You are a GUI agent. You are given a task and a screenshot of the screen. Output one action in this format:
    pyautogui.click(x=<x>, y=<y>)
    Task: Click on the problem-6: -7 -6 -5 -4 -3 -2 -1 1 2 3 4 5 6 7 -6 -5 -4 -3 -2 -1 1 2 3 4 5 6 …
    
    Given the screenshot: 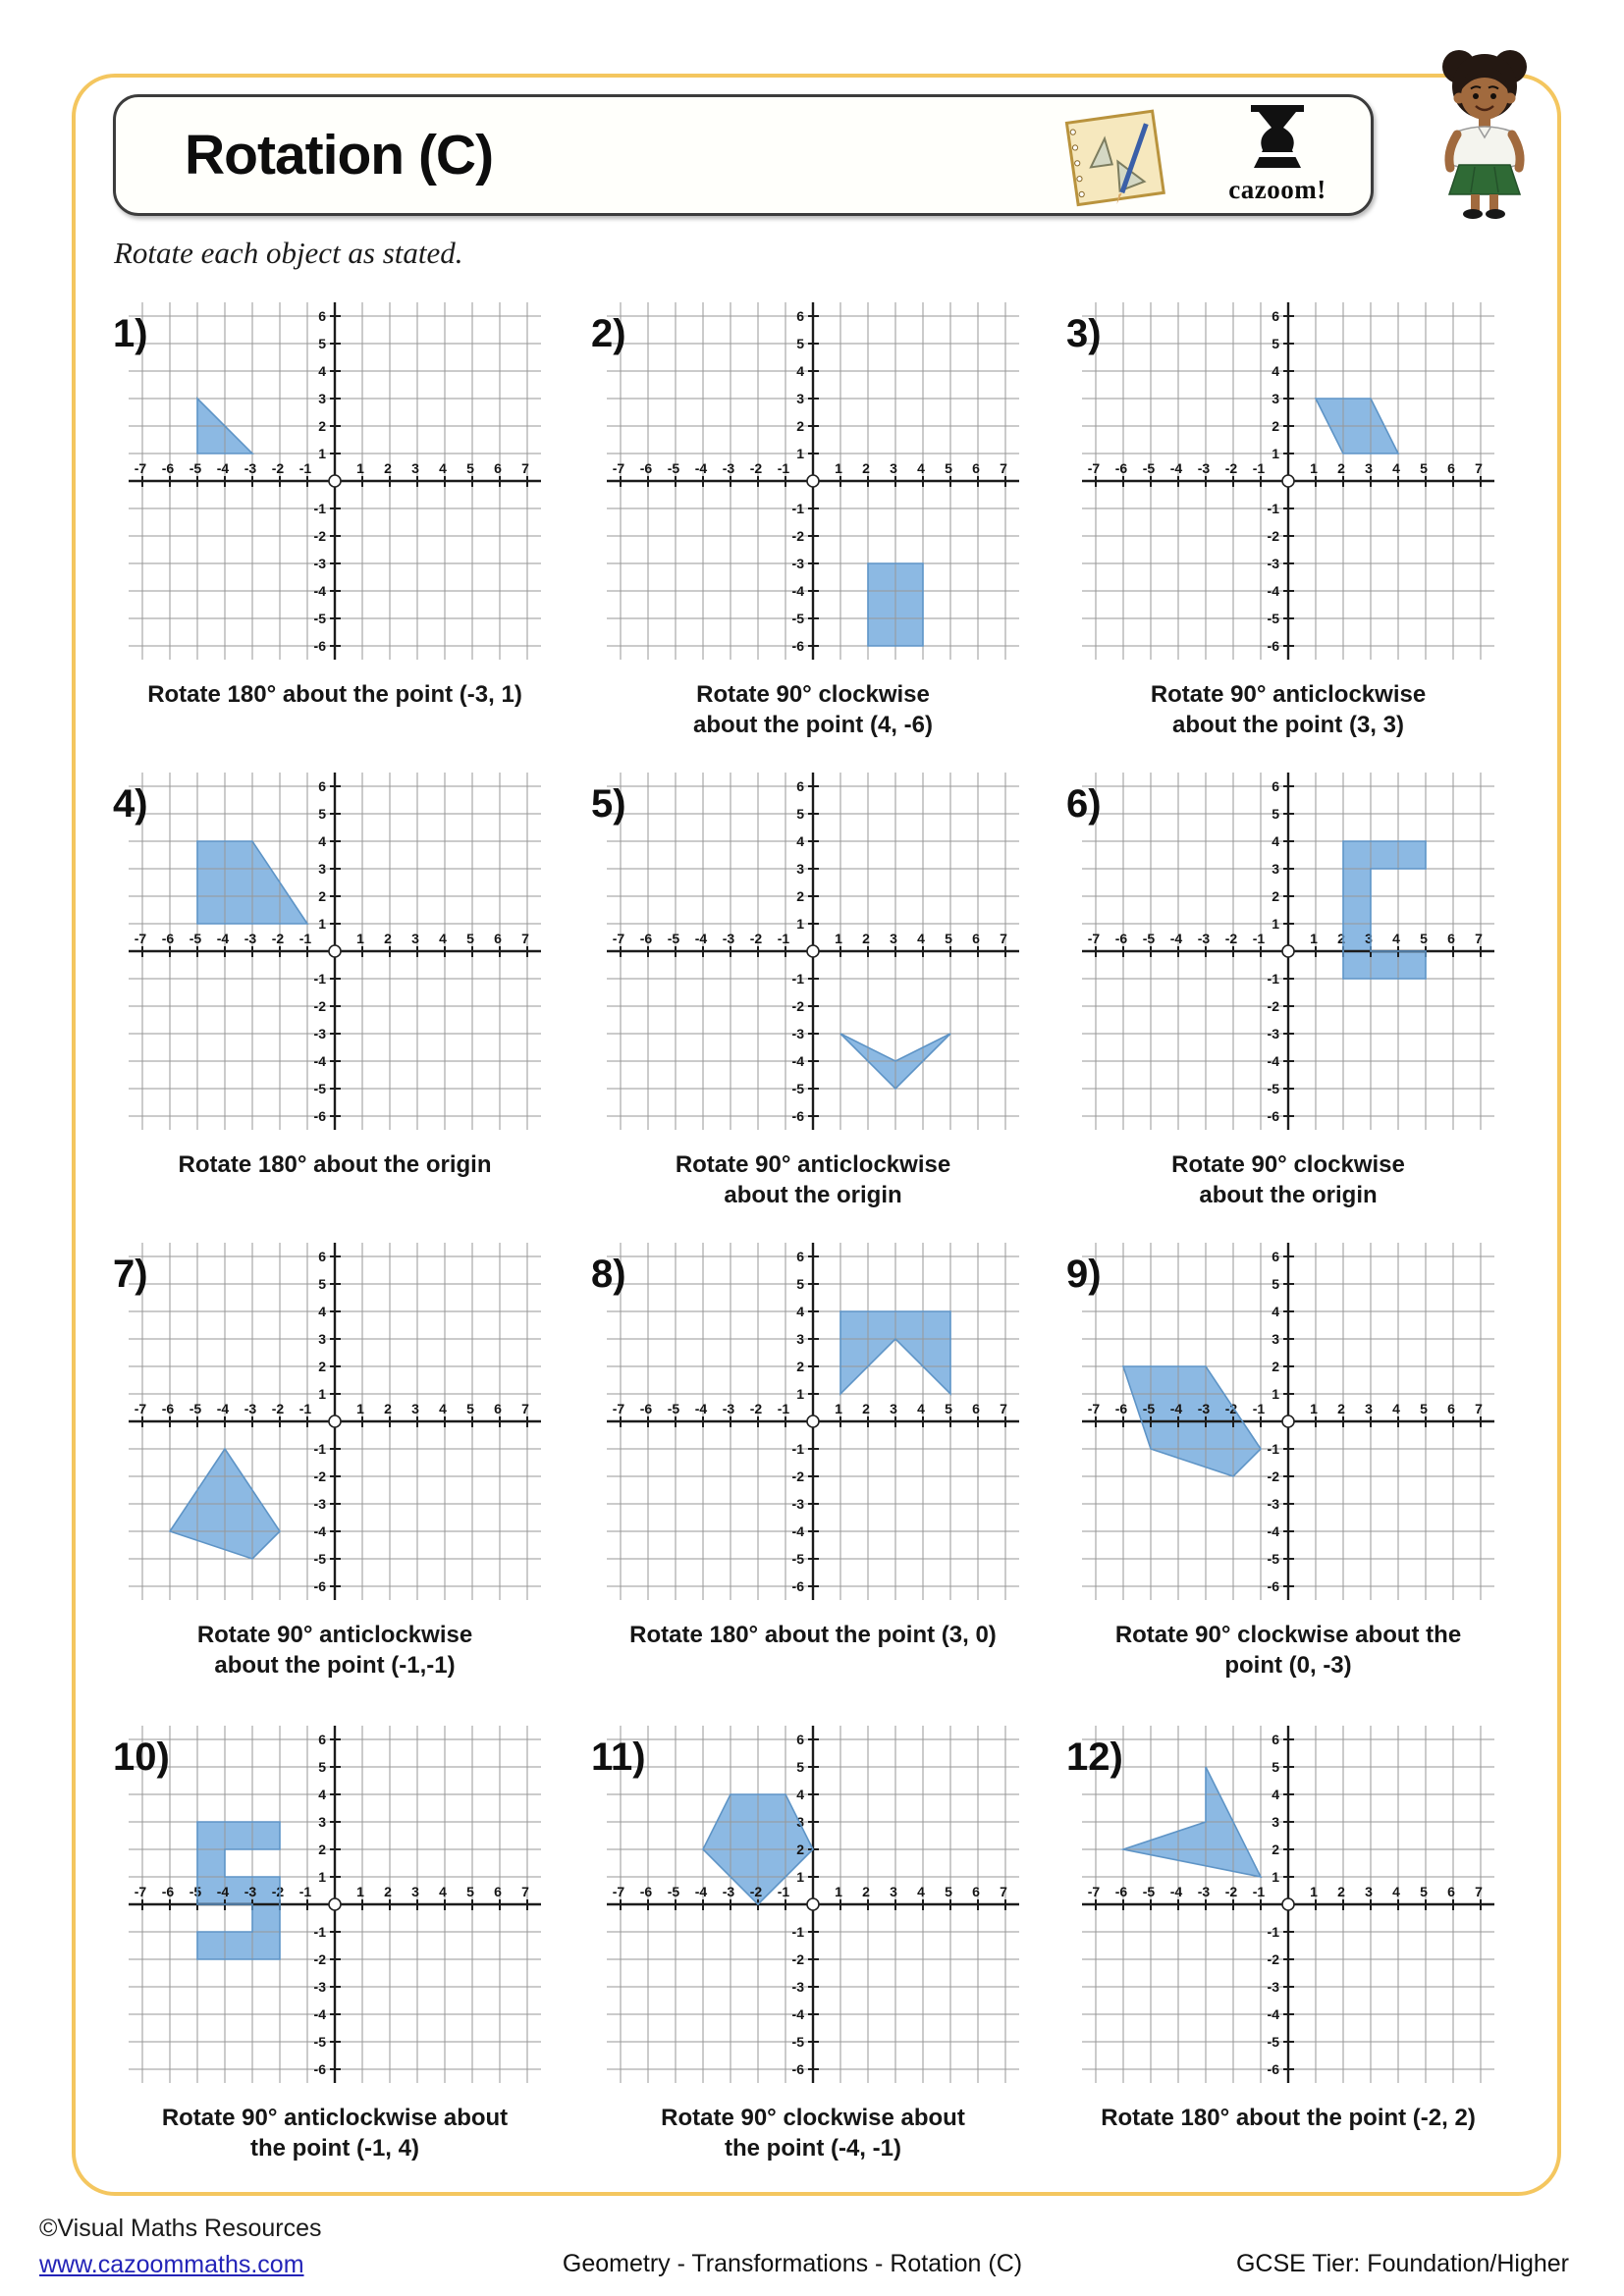 What is the action you would take?
    pyautogui.click(x=1280, y=1004)
    